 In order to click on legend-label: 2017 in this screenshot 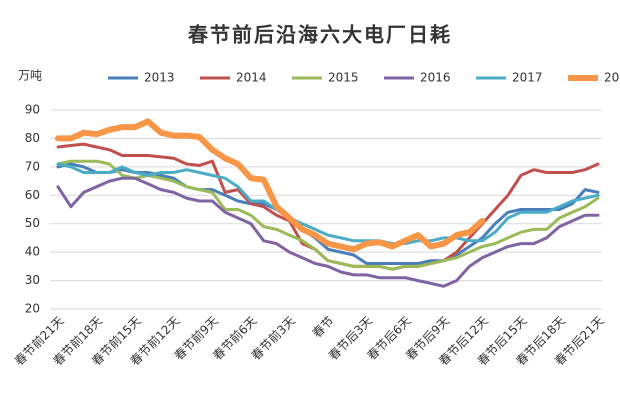, I will do `click(527, 78)`.